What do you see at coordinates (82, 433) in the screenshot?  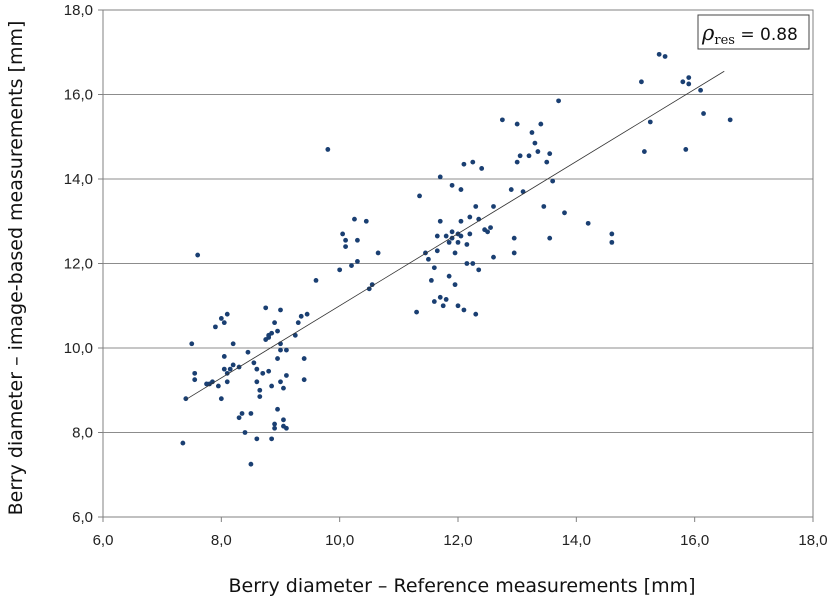 I see `y-tick-label: 8,0` at bounding box center [82, 433].